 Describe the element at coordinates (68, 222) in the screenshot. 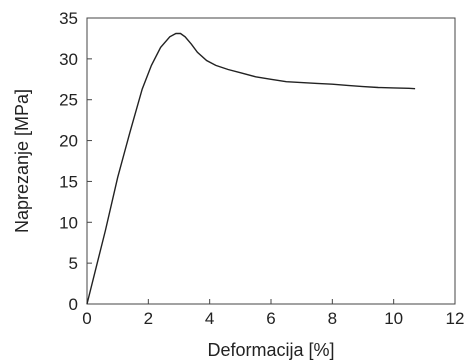

I see `y-tick-label: 10` at that location.